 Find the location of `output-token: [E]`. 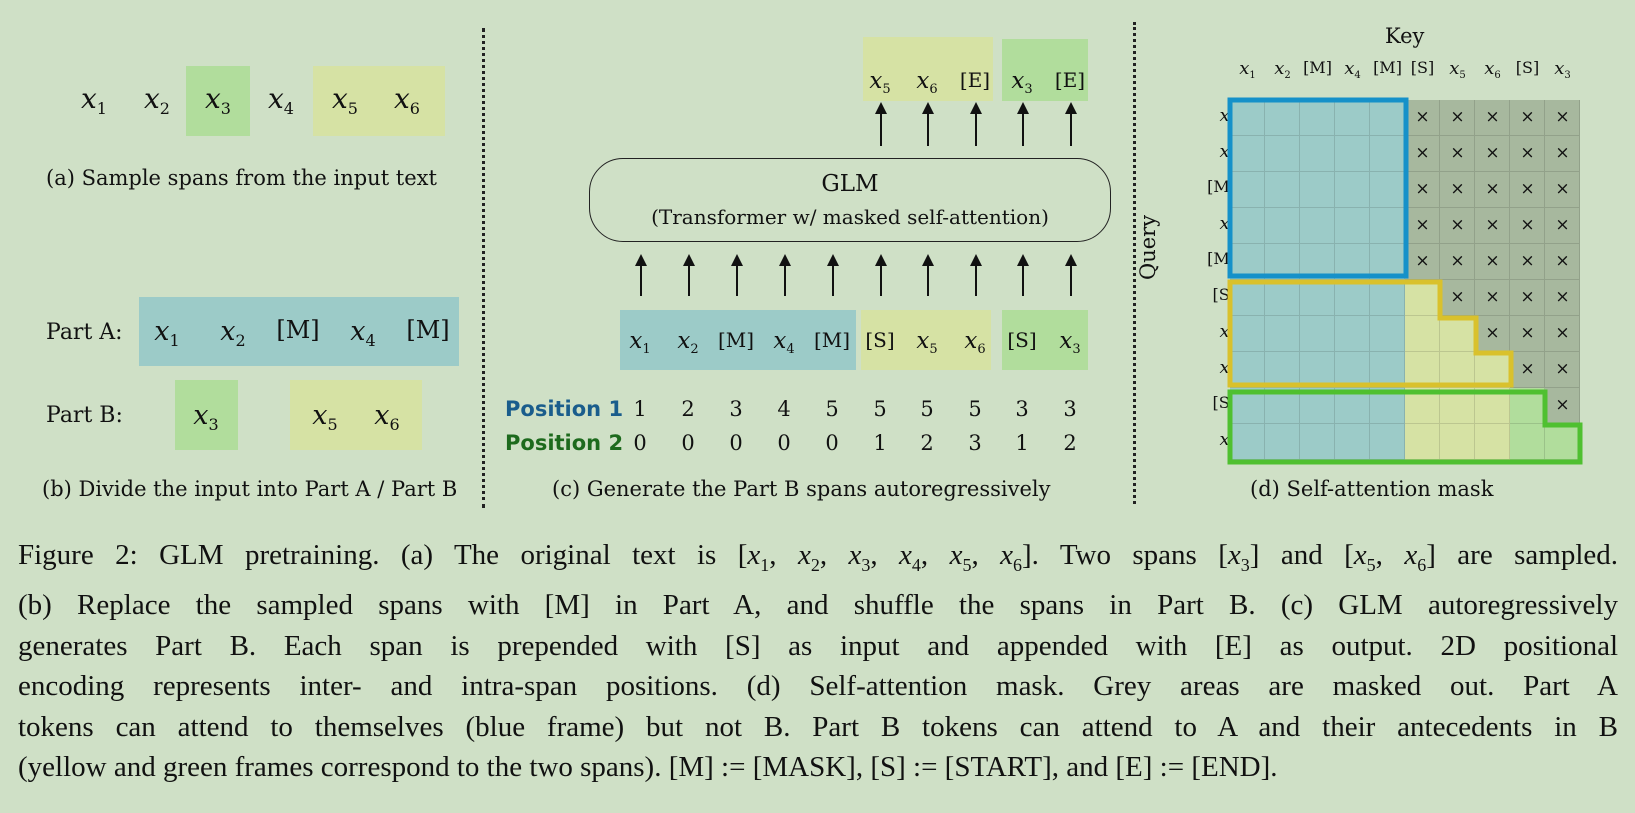

output-token: [E] is located at coordinates (1070, 80).